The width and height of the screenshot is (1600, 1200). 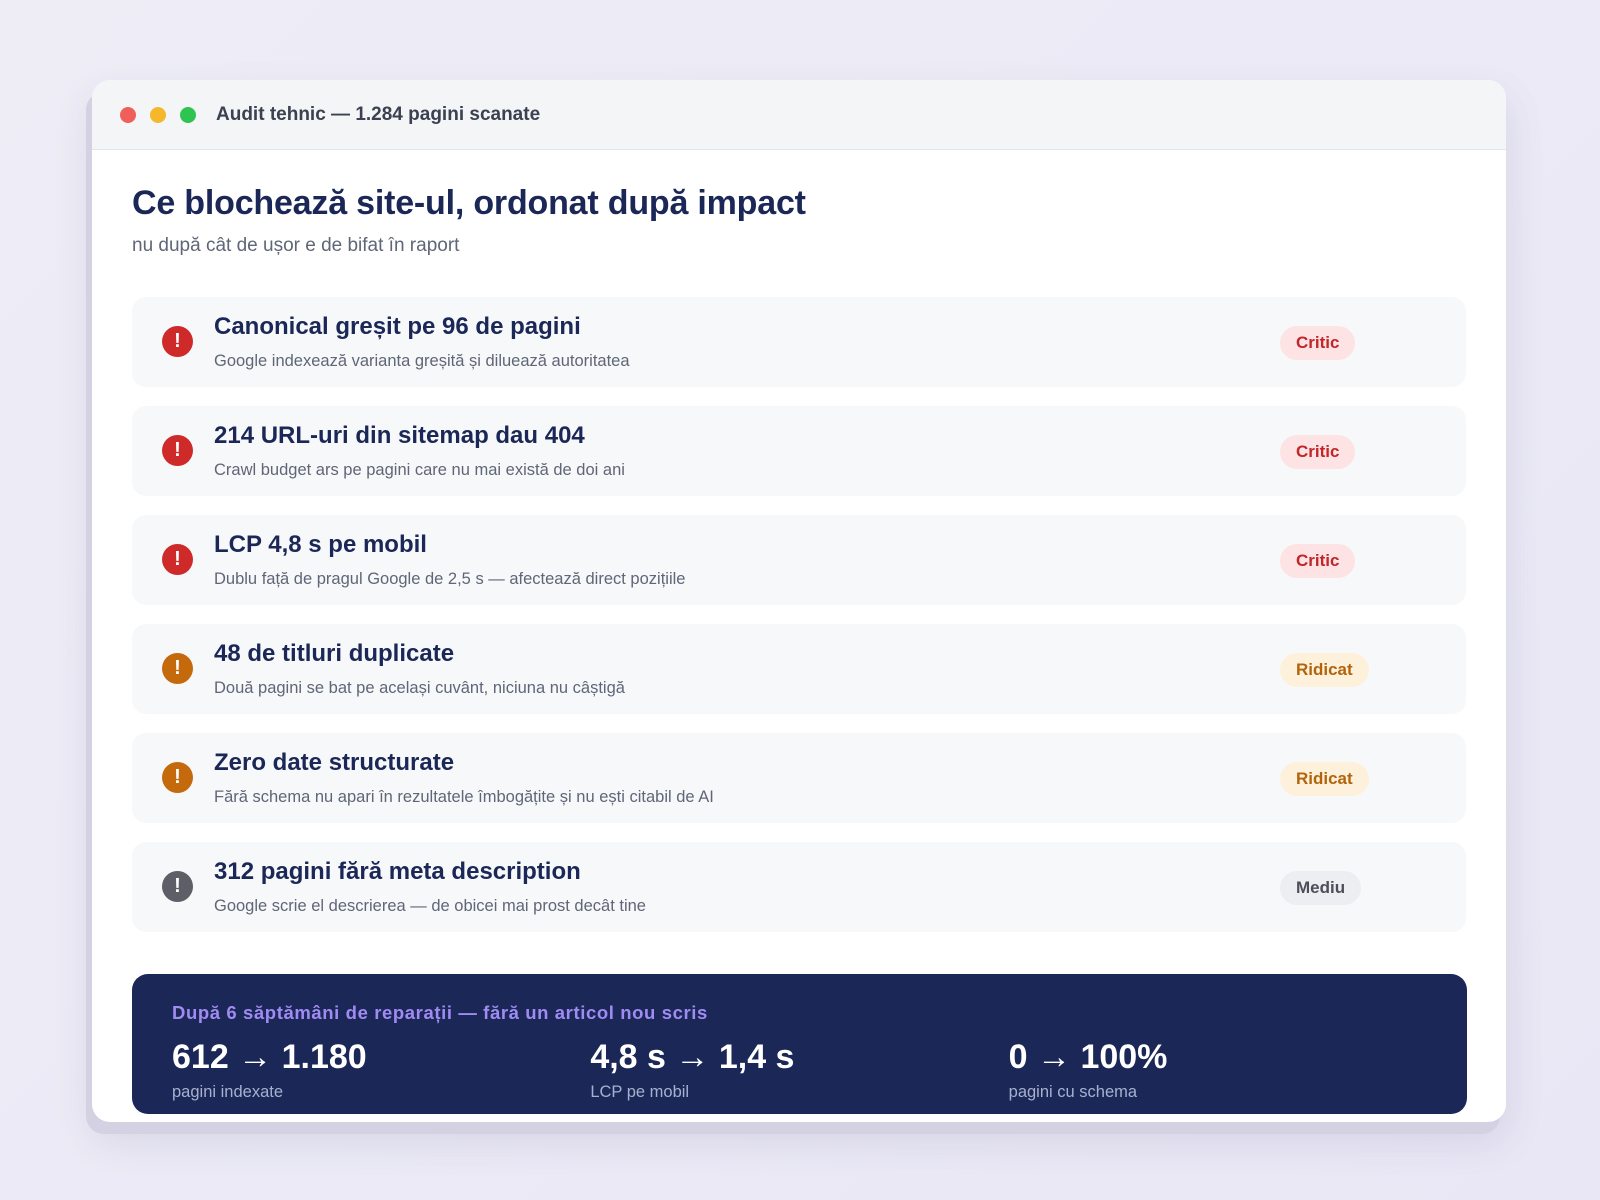 I want to click on issue-title: Zero date structurate, so click(x=334, y=762).